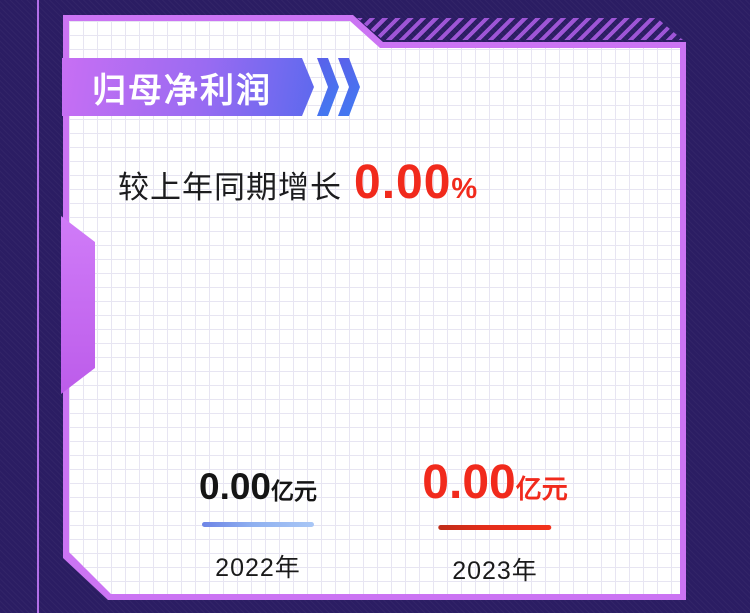 The width and height of the screenshot is (750, 613). What do you see at coordinates (258, 567) in the screenshot?
I see `year-label-2022: 2022年` at bounding box center [258, 567].